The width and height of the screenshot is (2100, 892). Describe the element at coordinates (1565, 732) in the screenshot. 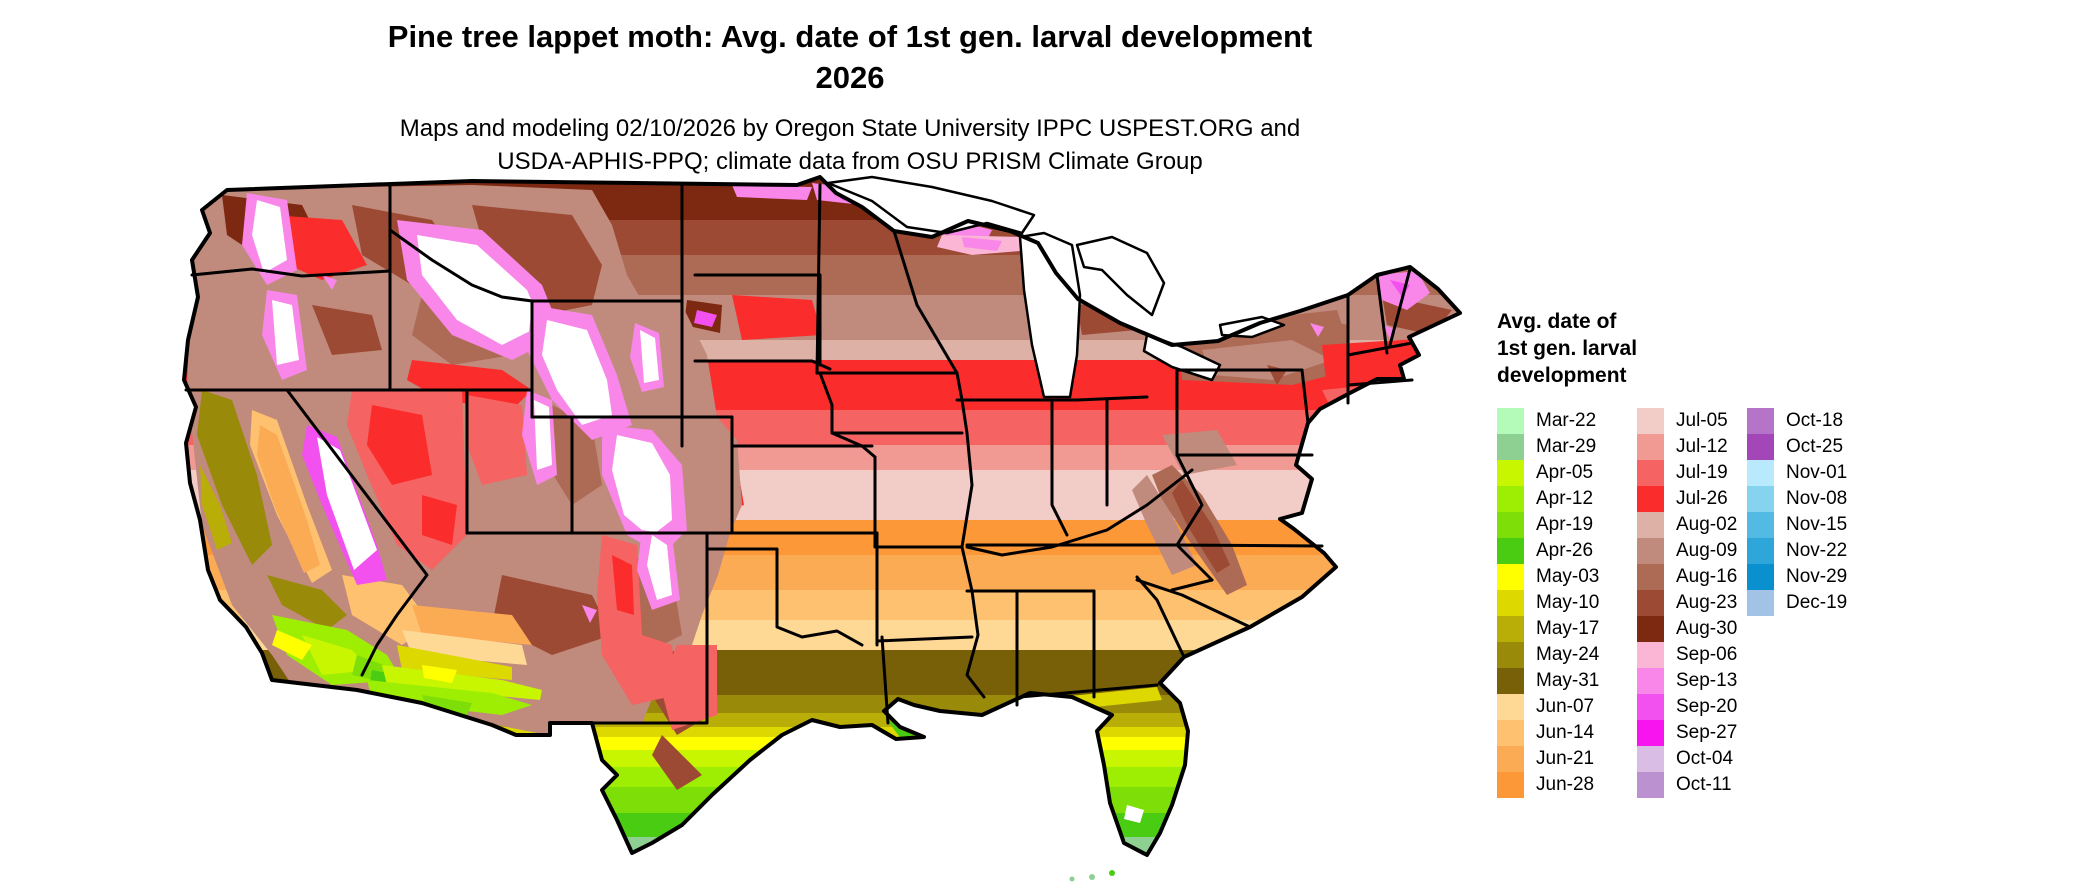

I see `legend-entry-label: Jun-14` at that location.